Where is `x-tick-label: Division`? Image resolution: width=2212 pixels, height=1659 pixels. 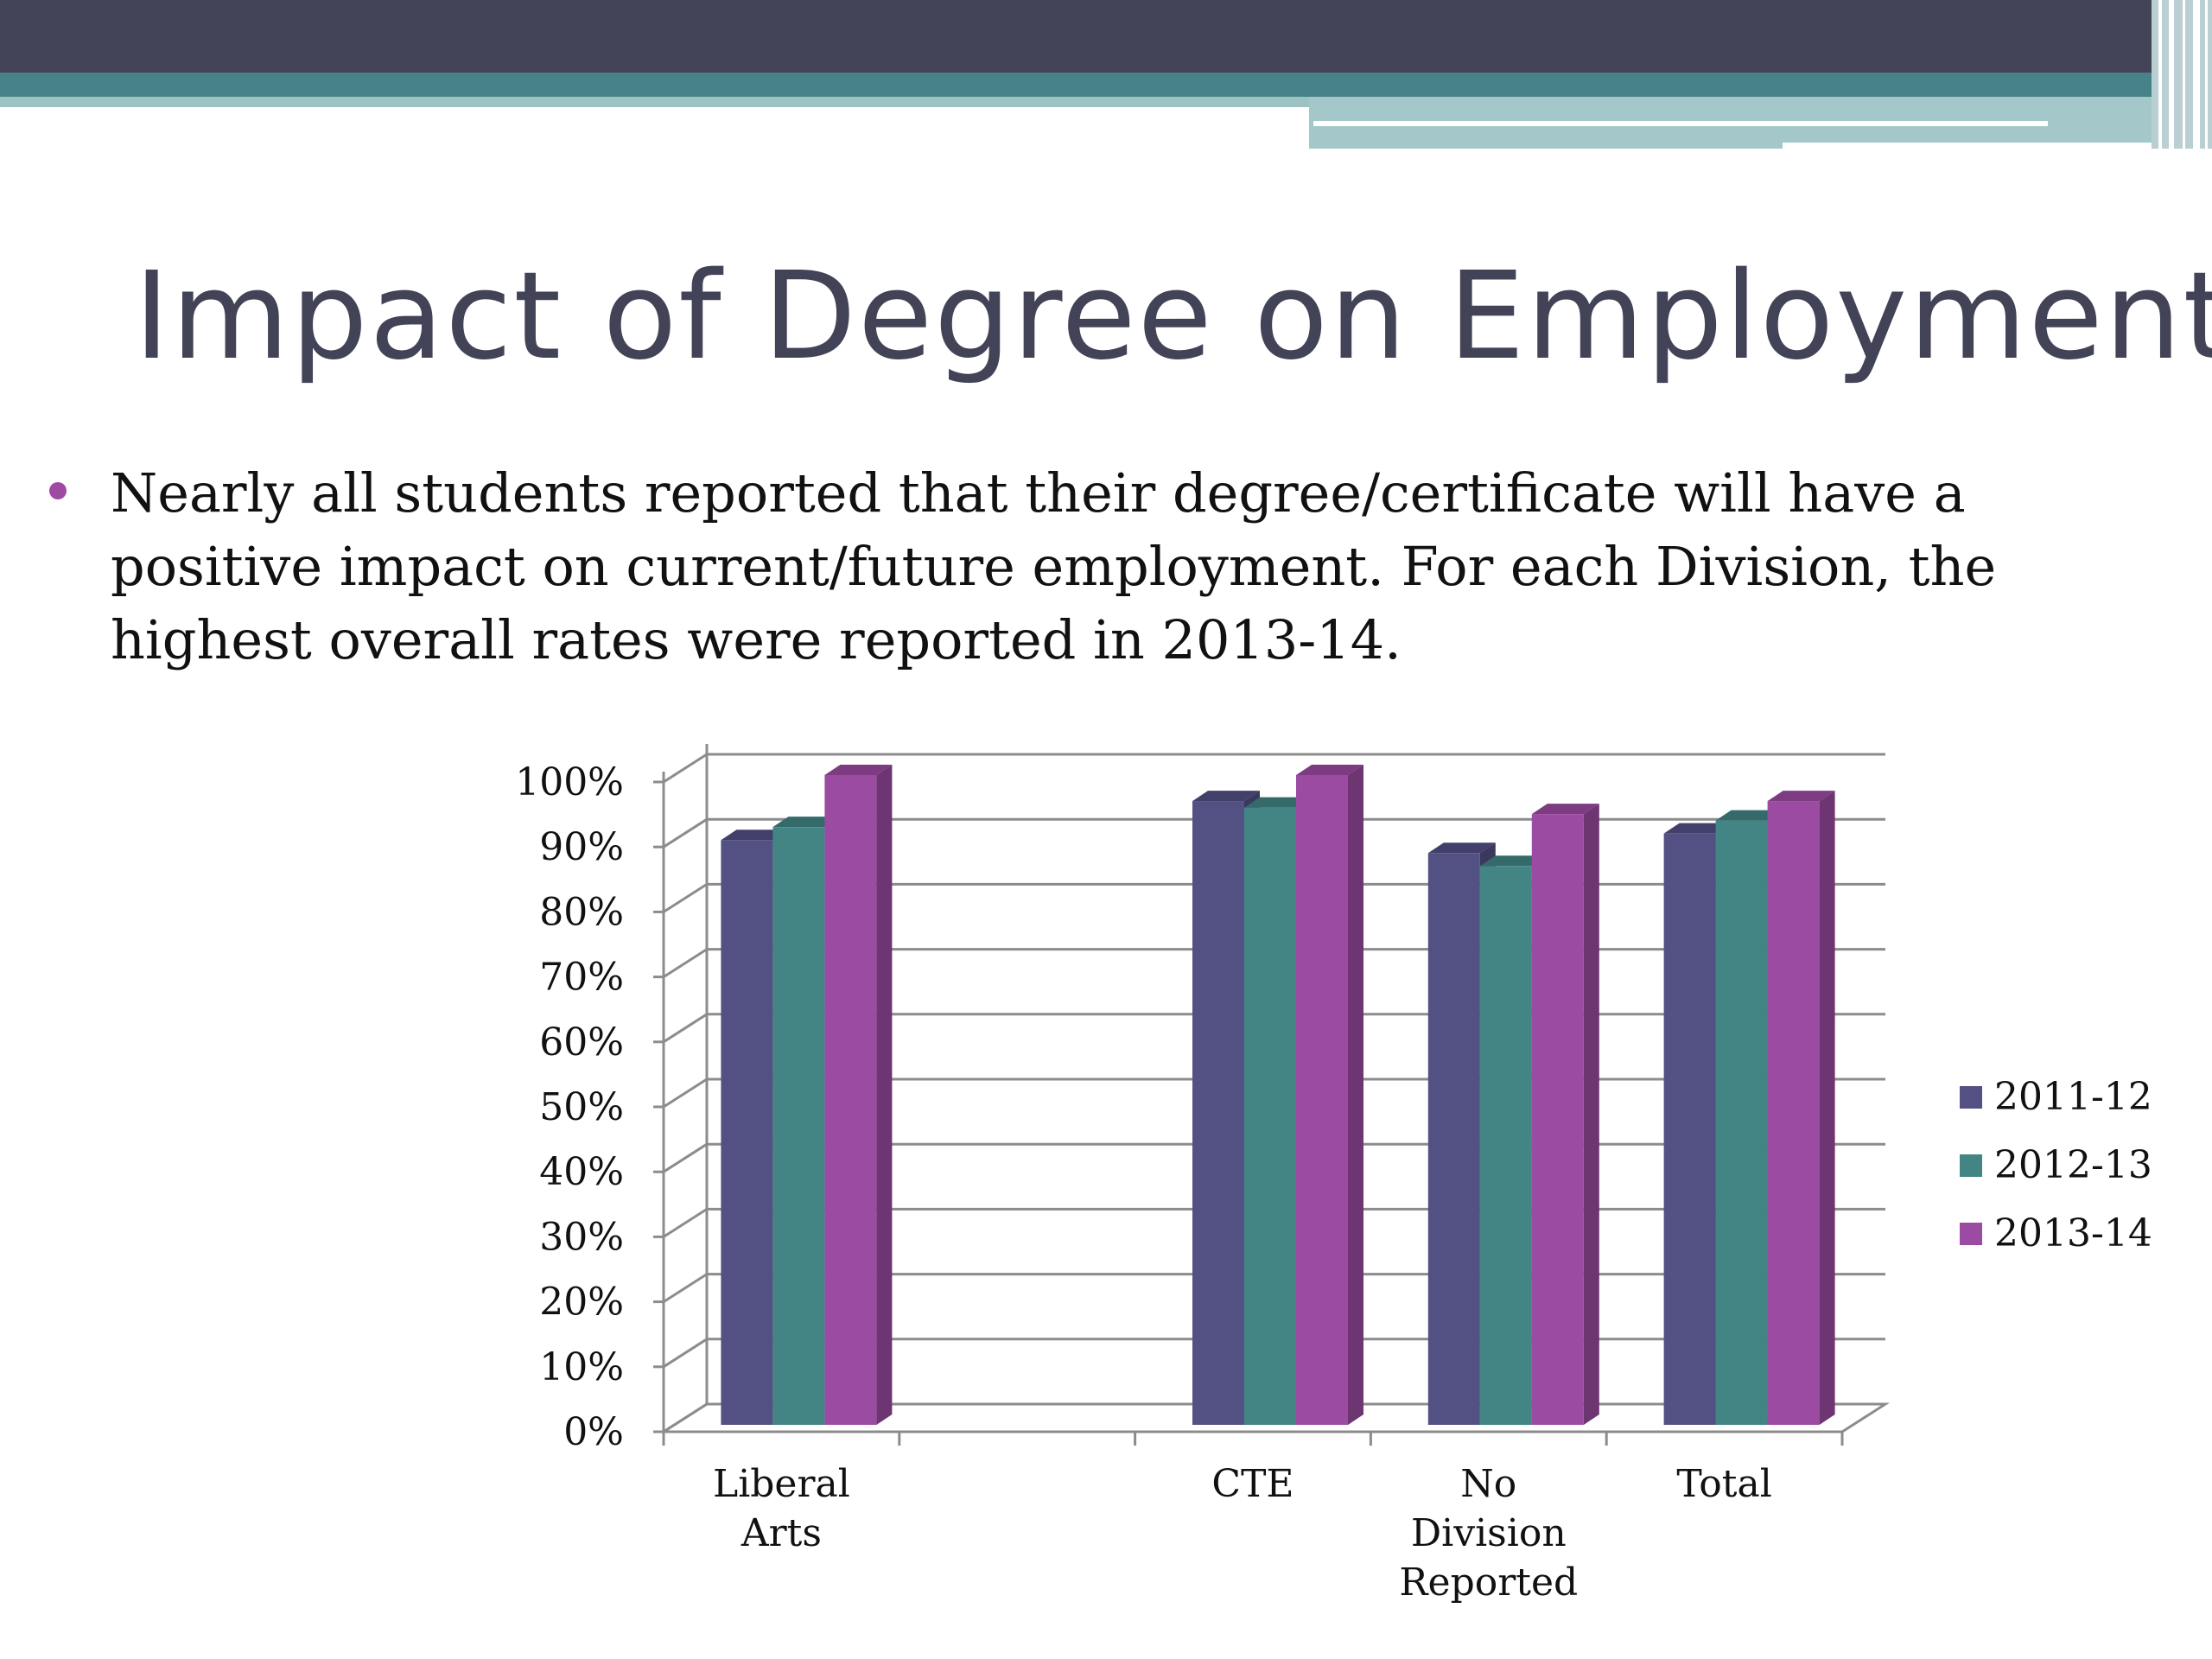
x-tick-label: Division is located at coordinates (1489, 1533).